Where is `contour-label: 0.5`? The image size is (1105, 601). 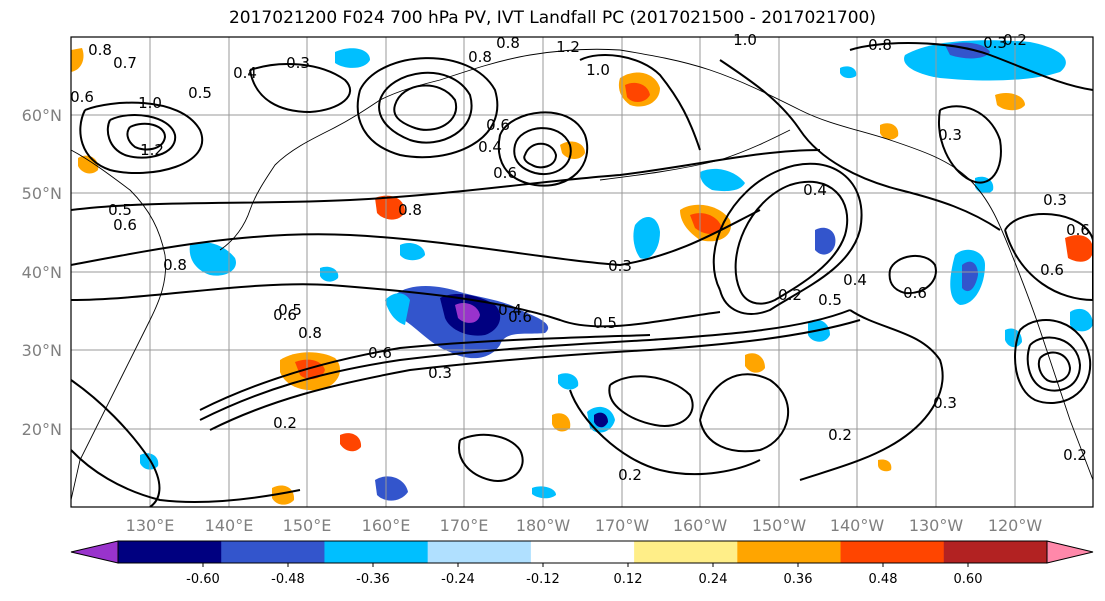 contour-label: 0.5 is located at coordinates (200, 93).